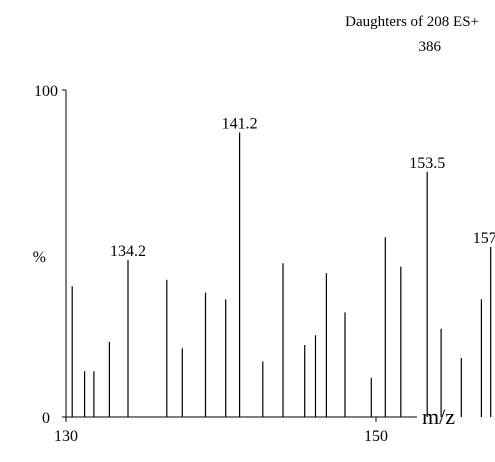 The image size is (495, 462). I want to click on chart-subtitle: 386, so click(430, 47).